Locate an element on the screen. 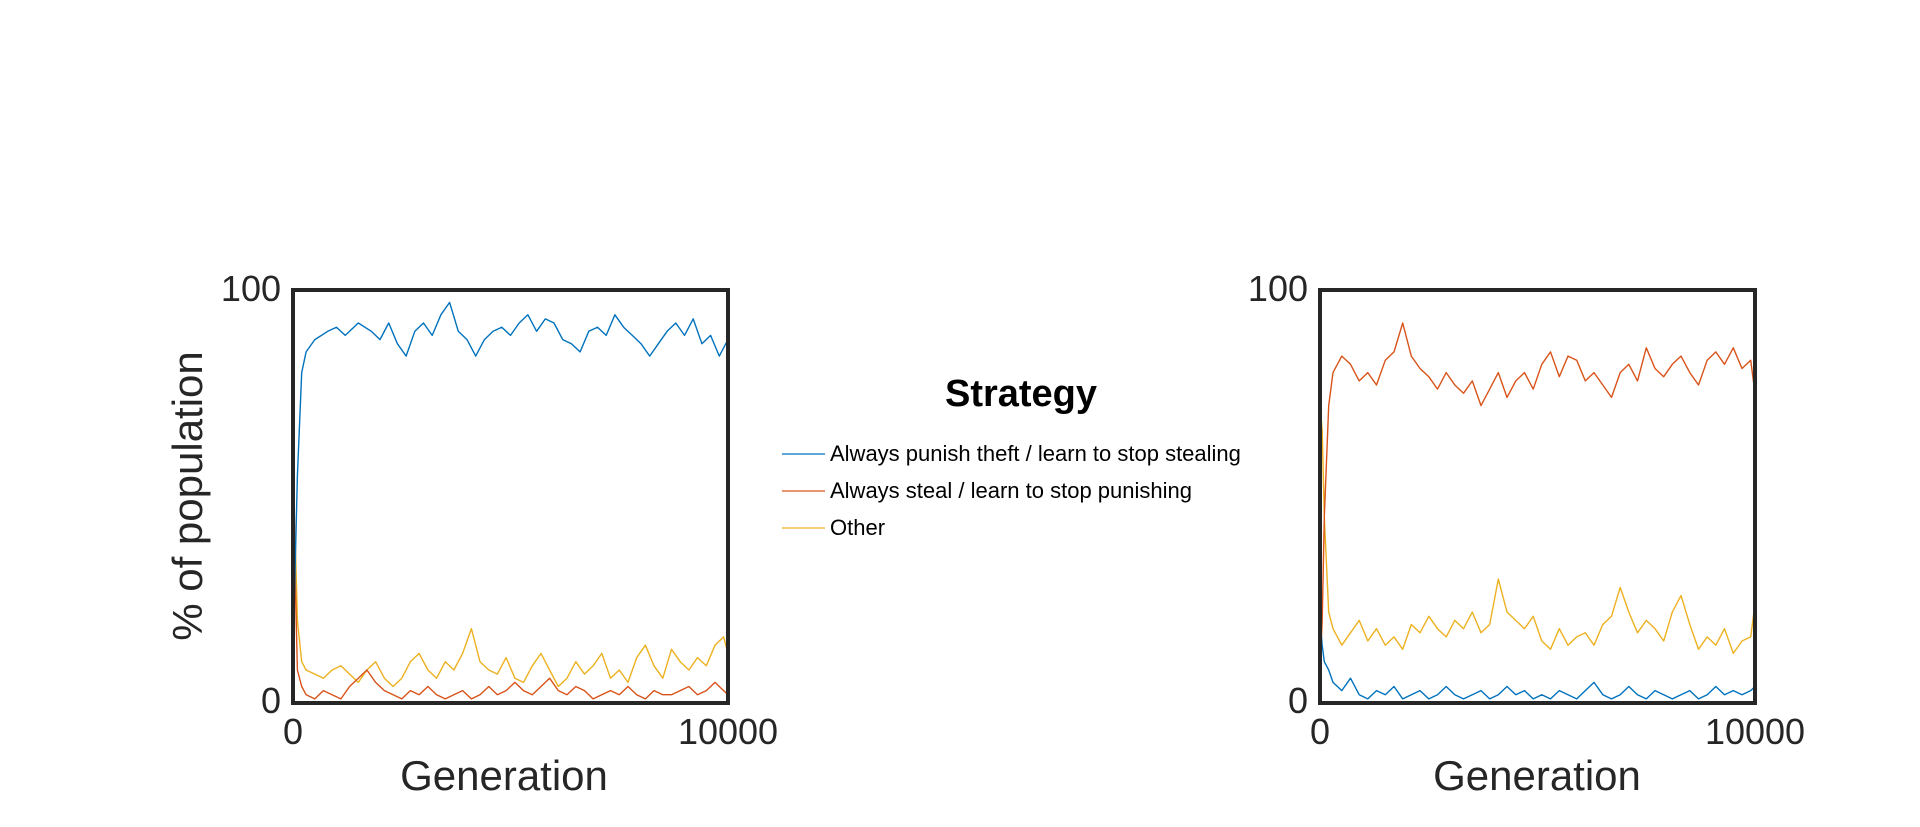 Image resolution: width=1920 pixels, height=827 pixels. right-ytick-top: 100 is located at coordinates (1278, 288).